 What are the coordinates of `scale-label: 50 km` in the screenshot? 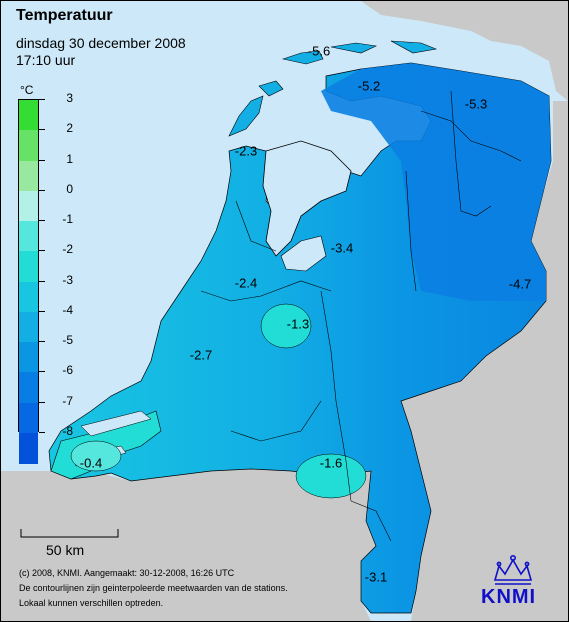 It's located at (65, 550).